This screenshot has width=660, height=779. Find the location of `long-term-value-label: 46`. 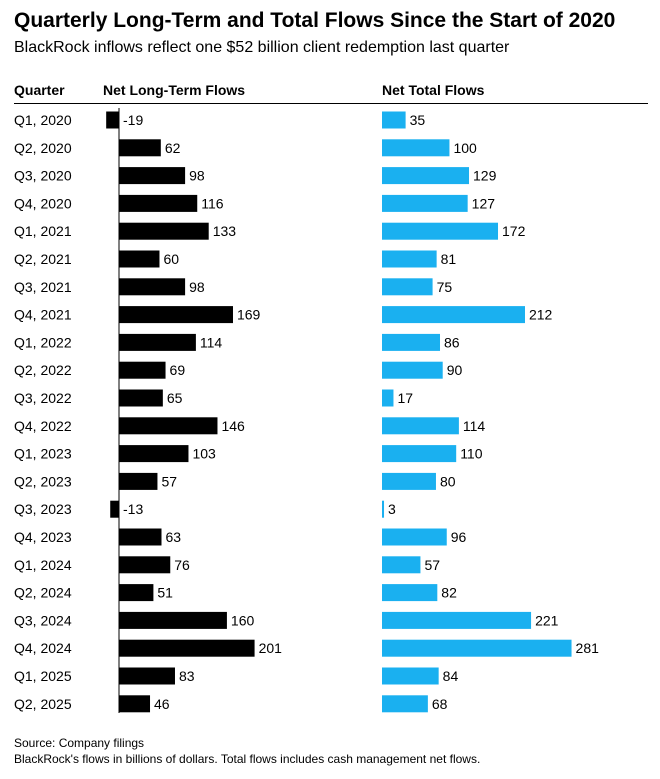

long-term-value-label: 46 is located at coordinates (162, 704).